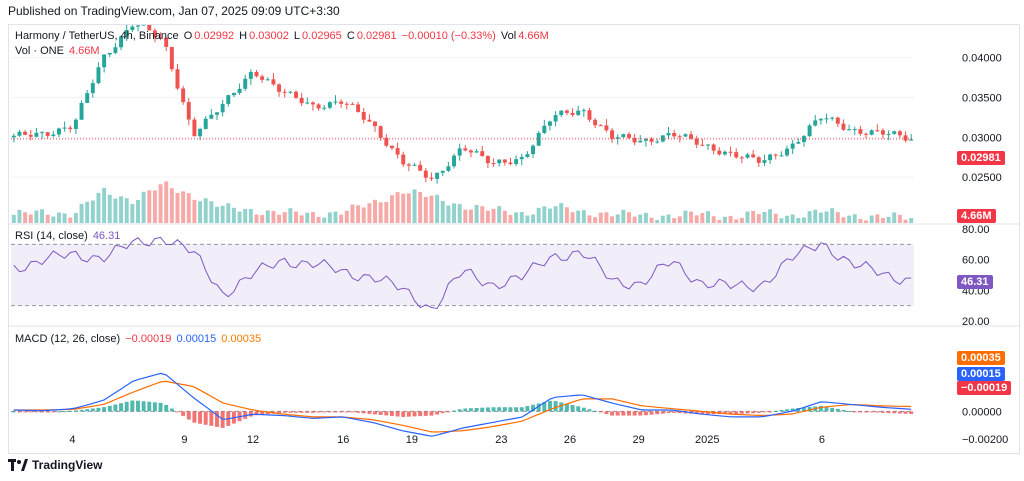  Describe the element at coordinates (106, 236) in the screenshot. I see `rsi-value: 46.31` at that location.